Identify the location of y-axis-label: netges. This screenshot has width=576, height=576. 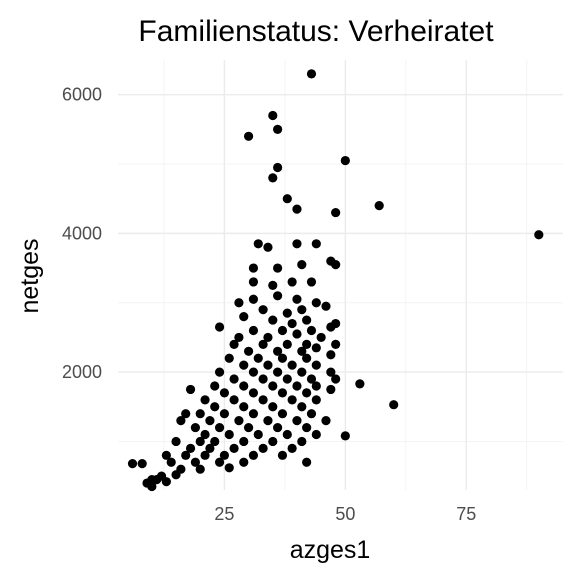
(30, 275).